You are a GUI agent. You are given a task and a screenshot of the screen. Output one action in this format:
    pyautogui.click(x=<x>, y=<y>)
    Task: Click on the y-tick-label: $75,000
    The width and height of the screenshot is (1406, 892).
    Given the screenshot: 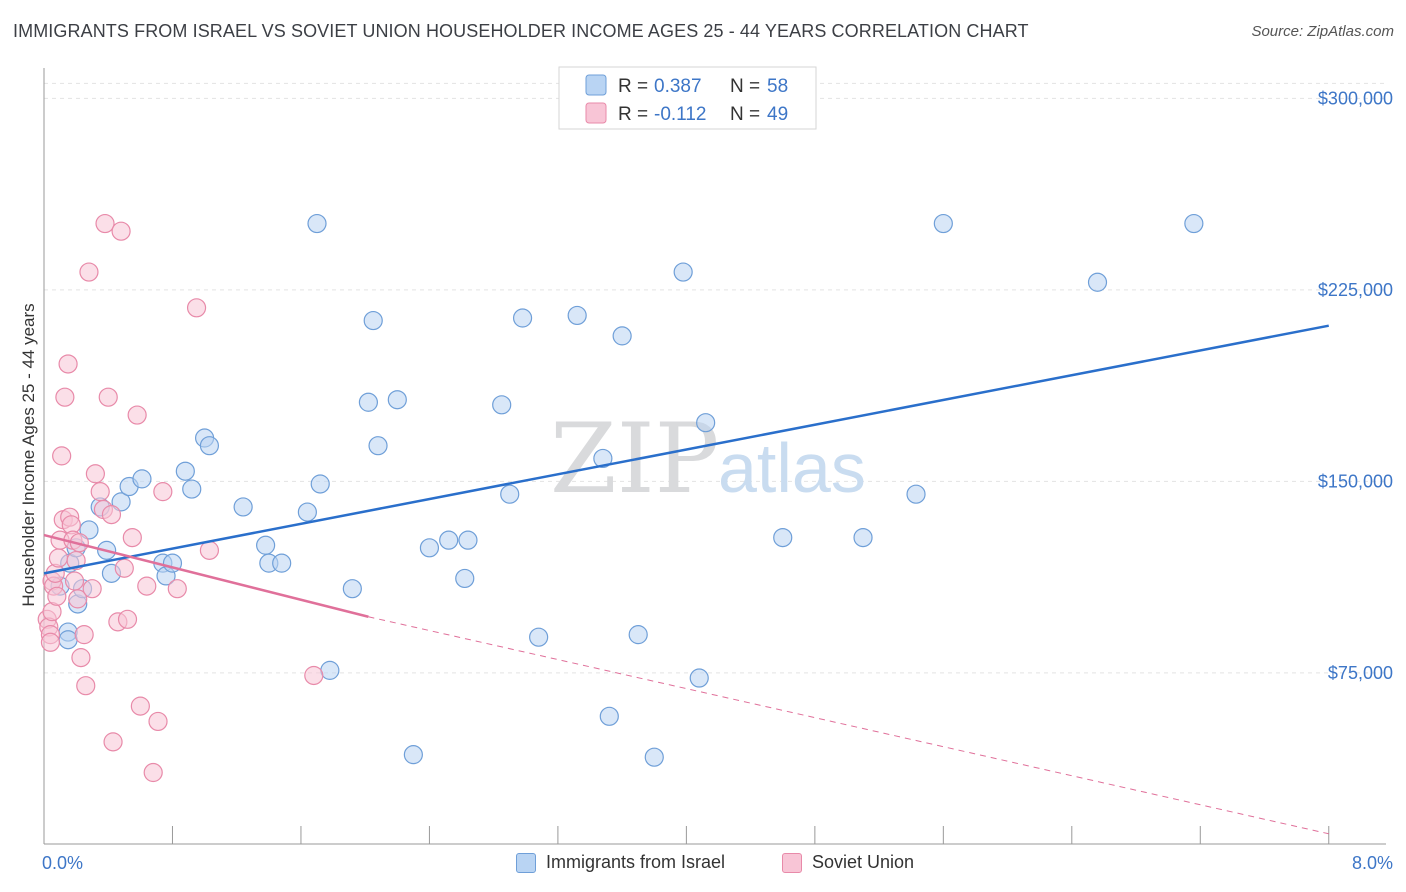 What is the action you would take?
    pyautogui.click(x=1360, y=673)
    